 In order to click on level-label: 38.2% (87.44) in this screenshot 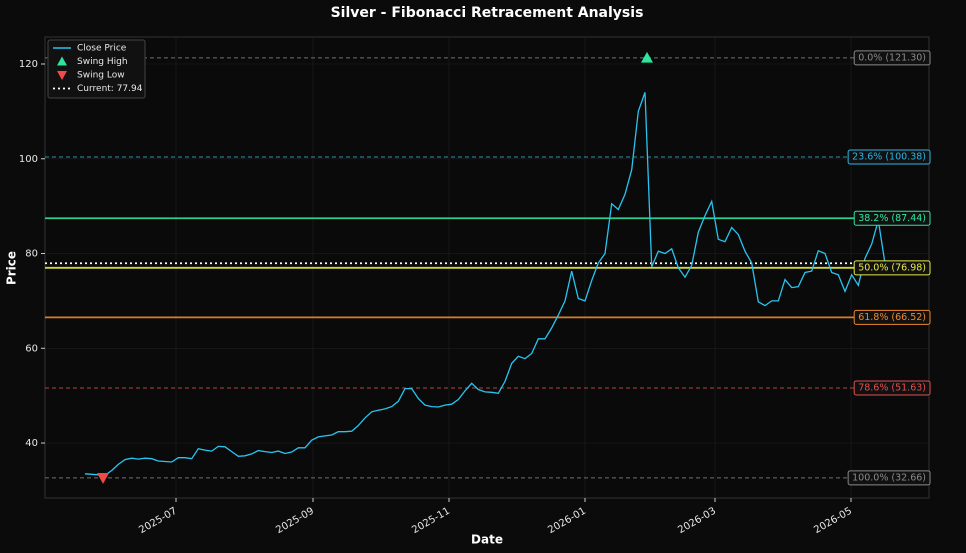, I will do `click(892, 218)`.